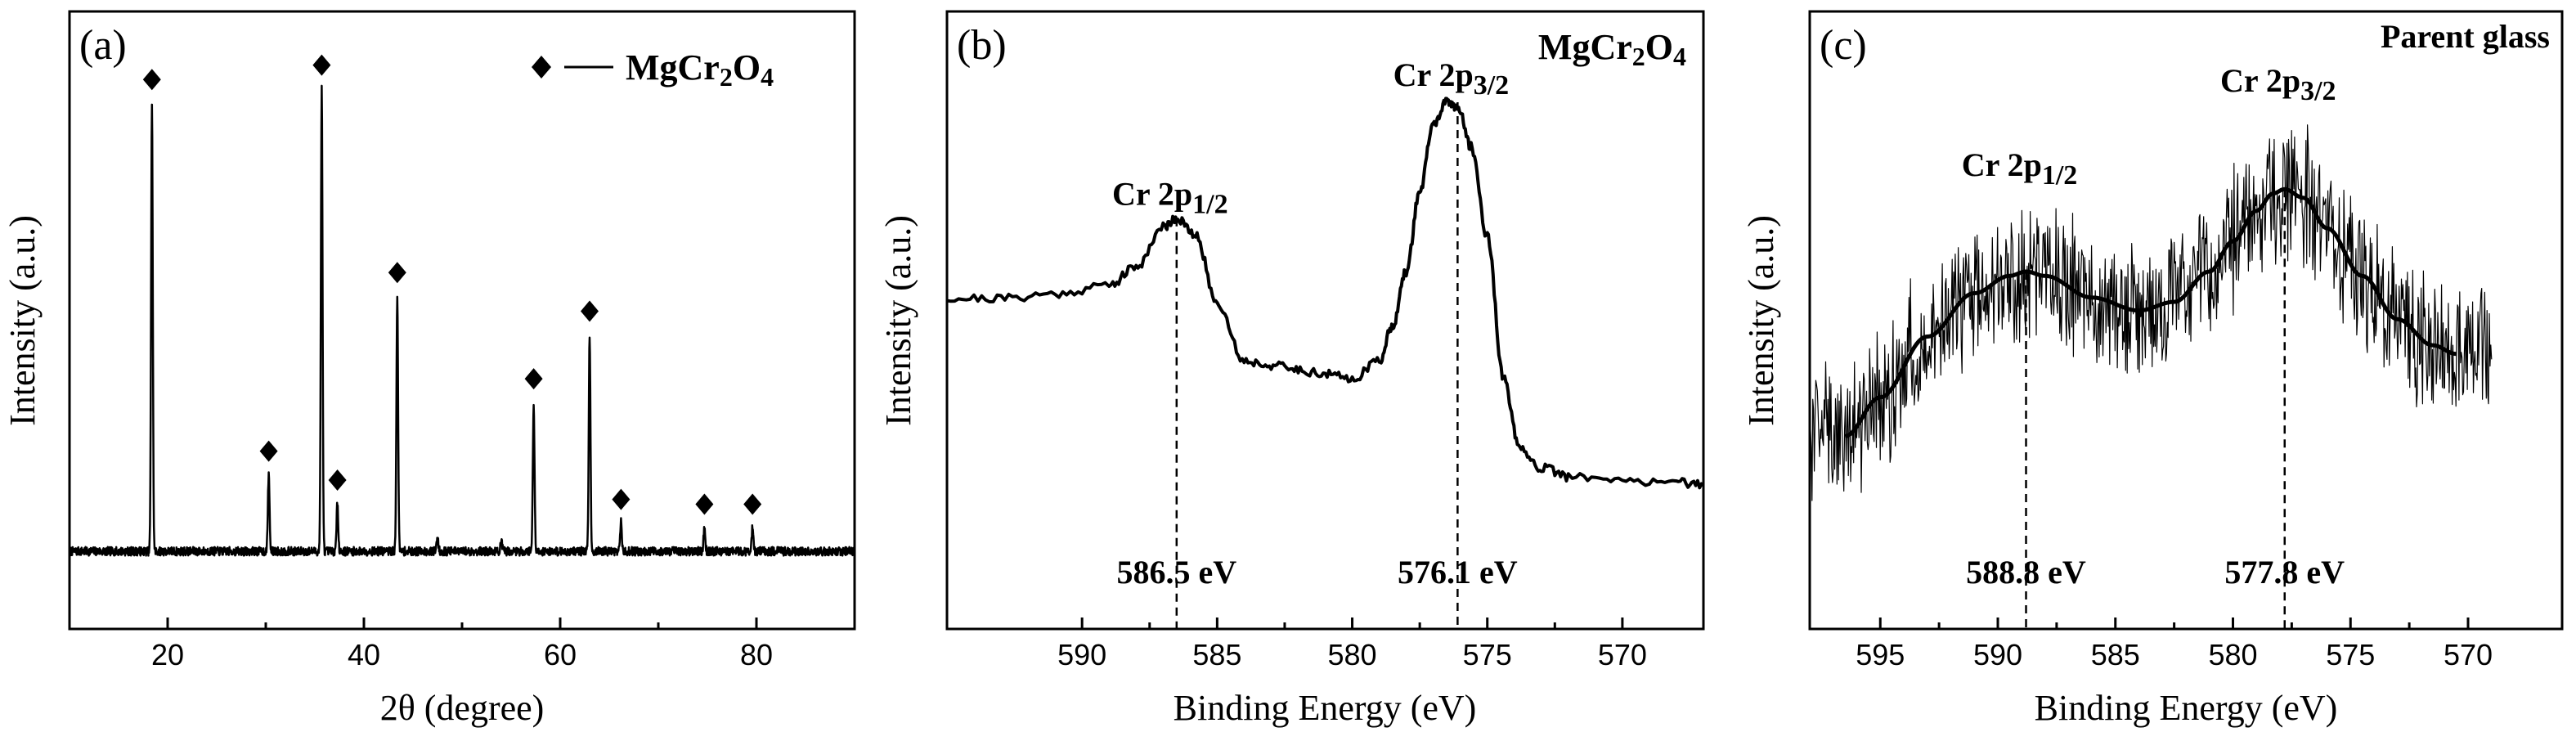  Describe the element at coordinates (757, 654) in the screenshot. I see `a-tick-label-80: 80` at that location.